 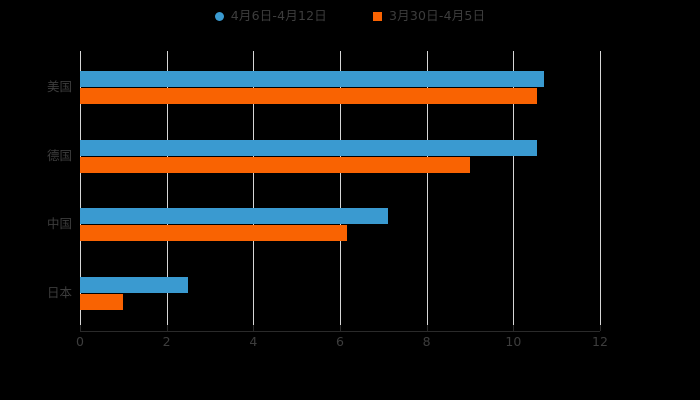 What do you see at coordinates (278, 15) in the screenshot?
I see `legend-label-series-0: 4月6日-4月12日` at bounding box center [278, 15].